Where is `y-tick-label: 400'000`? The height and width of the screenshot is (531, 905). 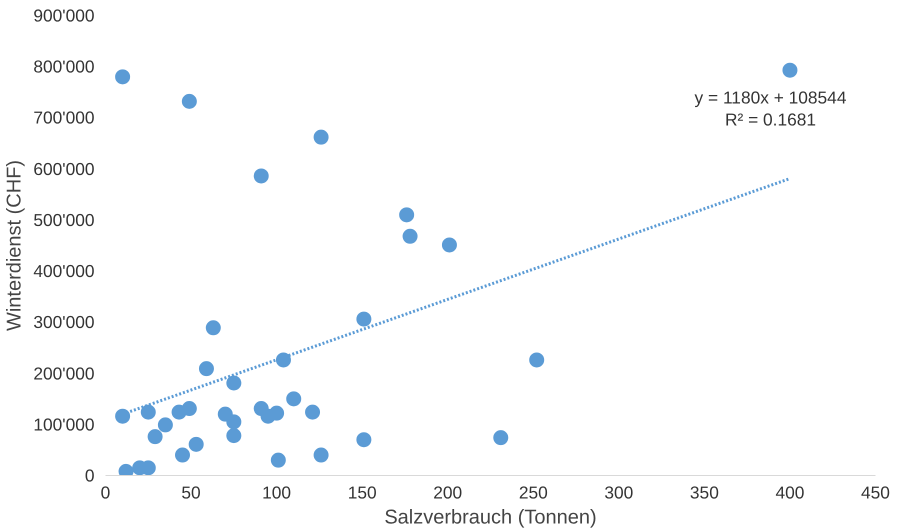 y-tick-label: 400'000 is located at coordinates (64, 271).